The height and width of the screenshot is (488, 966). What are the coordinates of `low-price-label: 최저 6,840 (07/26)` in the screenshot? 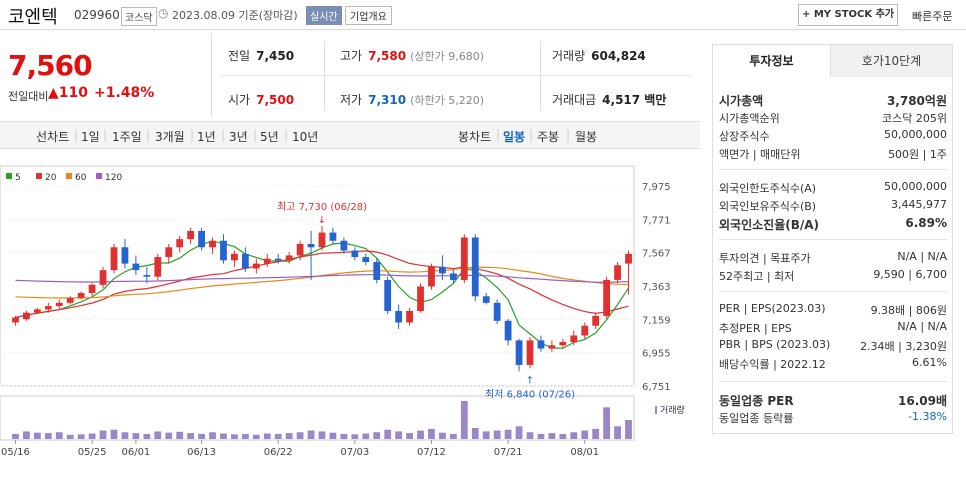 It's located at (530, 394).